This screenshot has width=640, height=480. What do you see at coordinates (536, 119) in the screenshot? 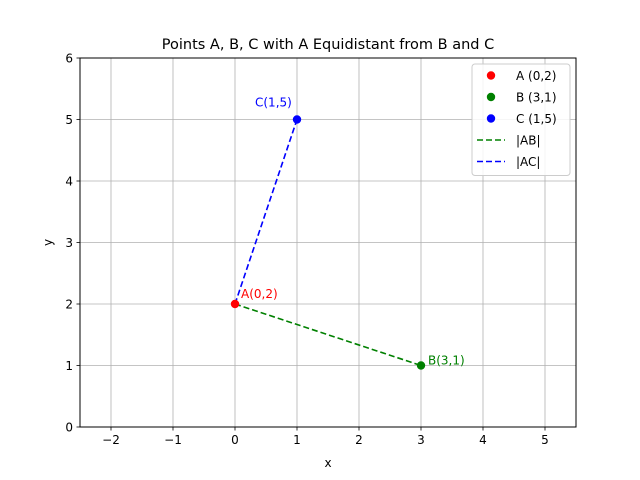
I see `legend-label-c: C (1,5)` at bounding box center [536, 119].